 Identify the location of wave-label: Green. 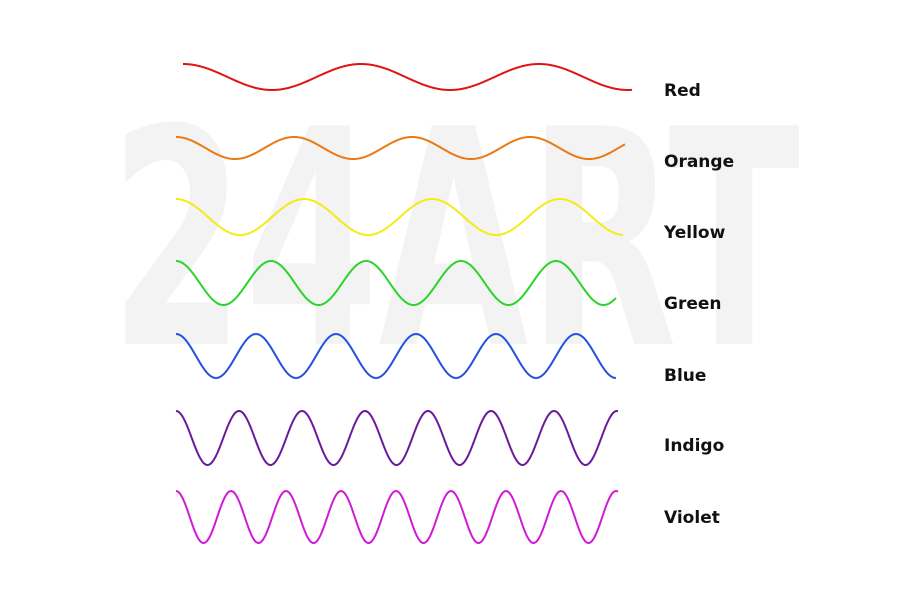
(693, 304).